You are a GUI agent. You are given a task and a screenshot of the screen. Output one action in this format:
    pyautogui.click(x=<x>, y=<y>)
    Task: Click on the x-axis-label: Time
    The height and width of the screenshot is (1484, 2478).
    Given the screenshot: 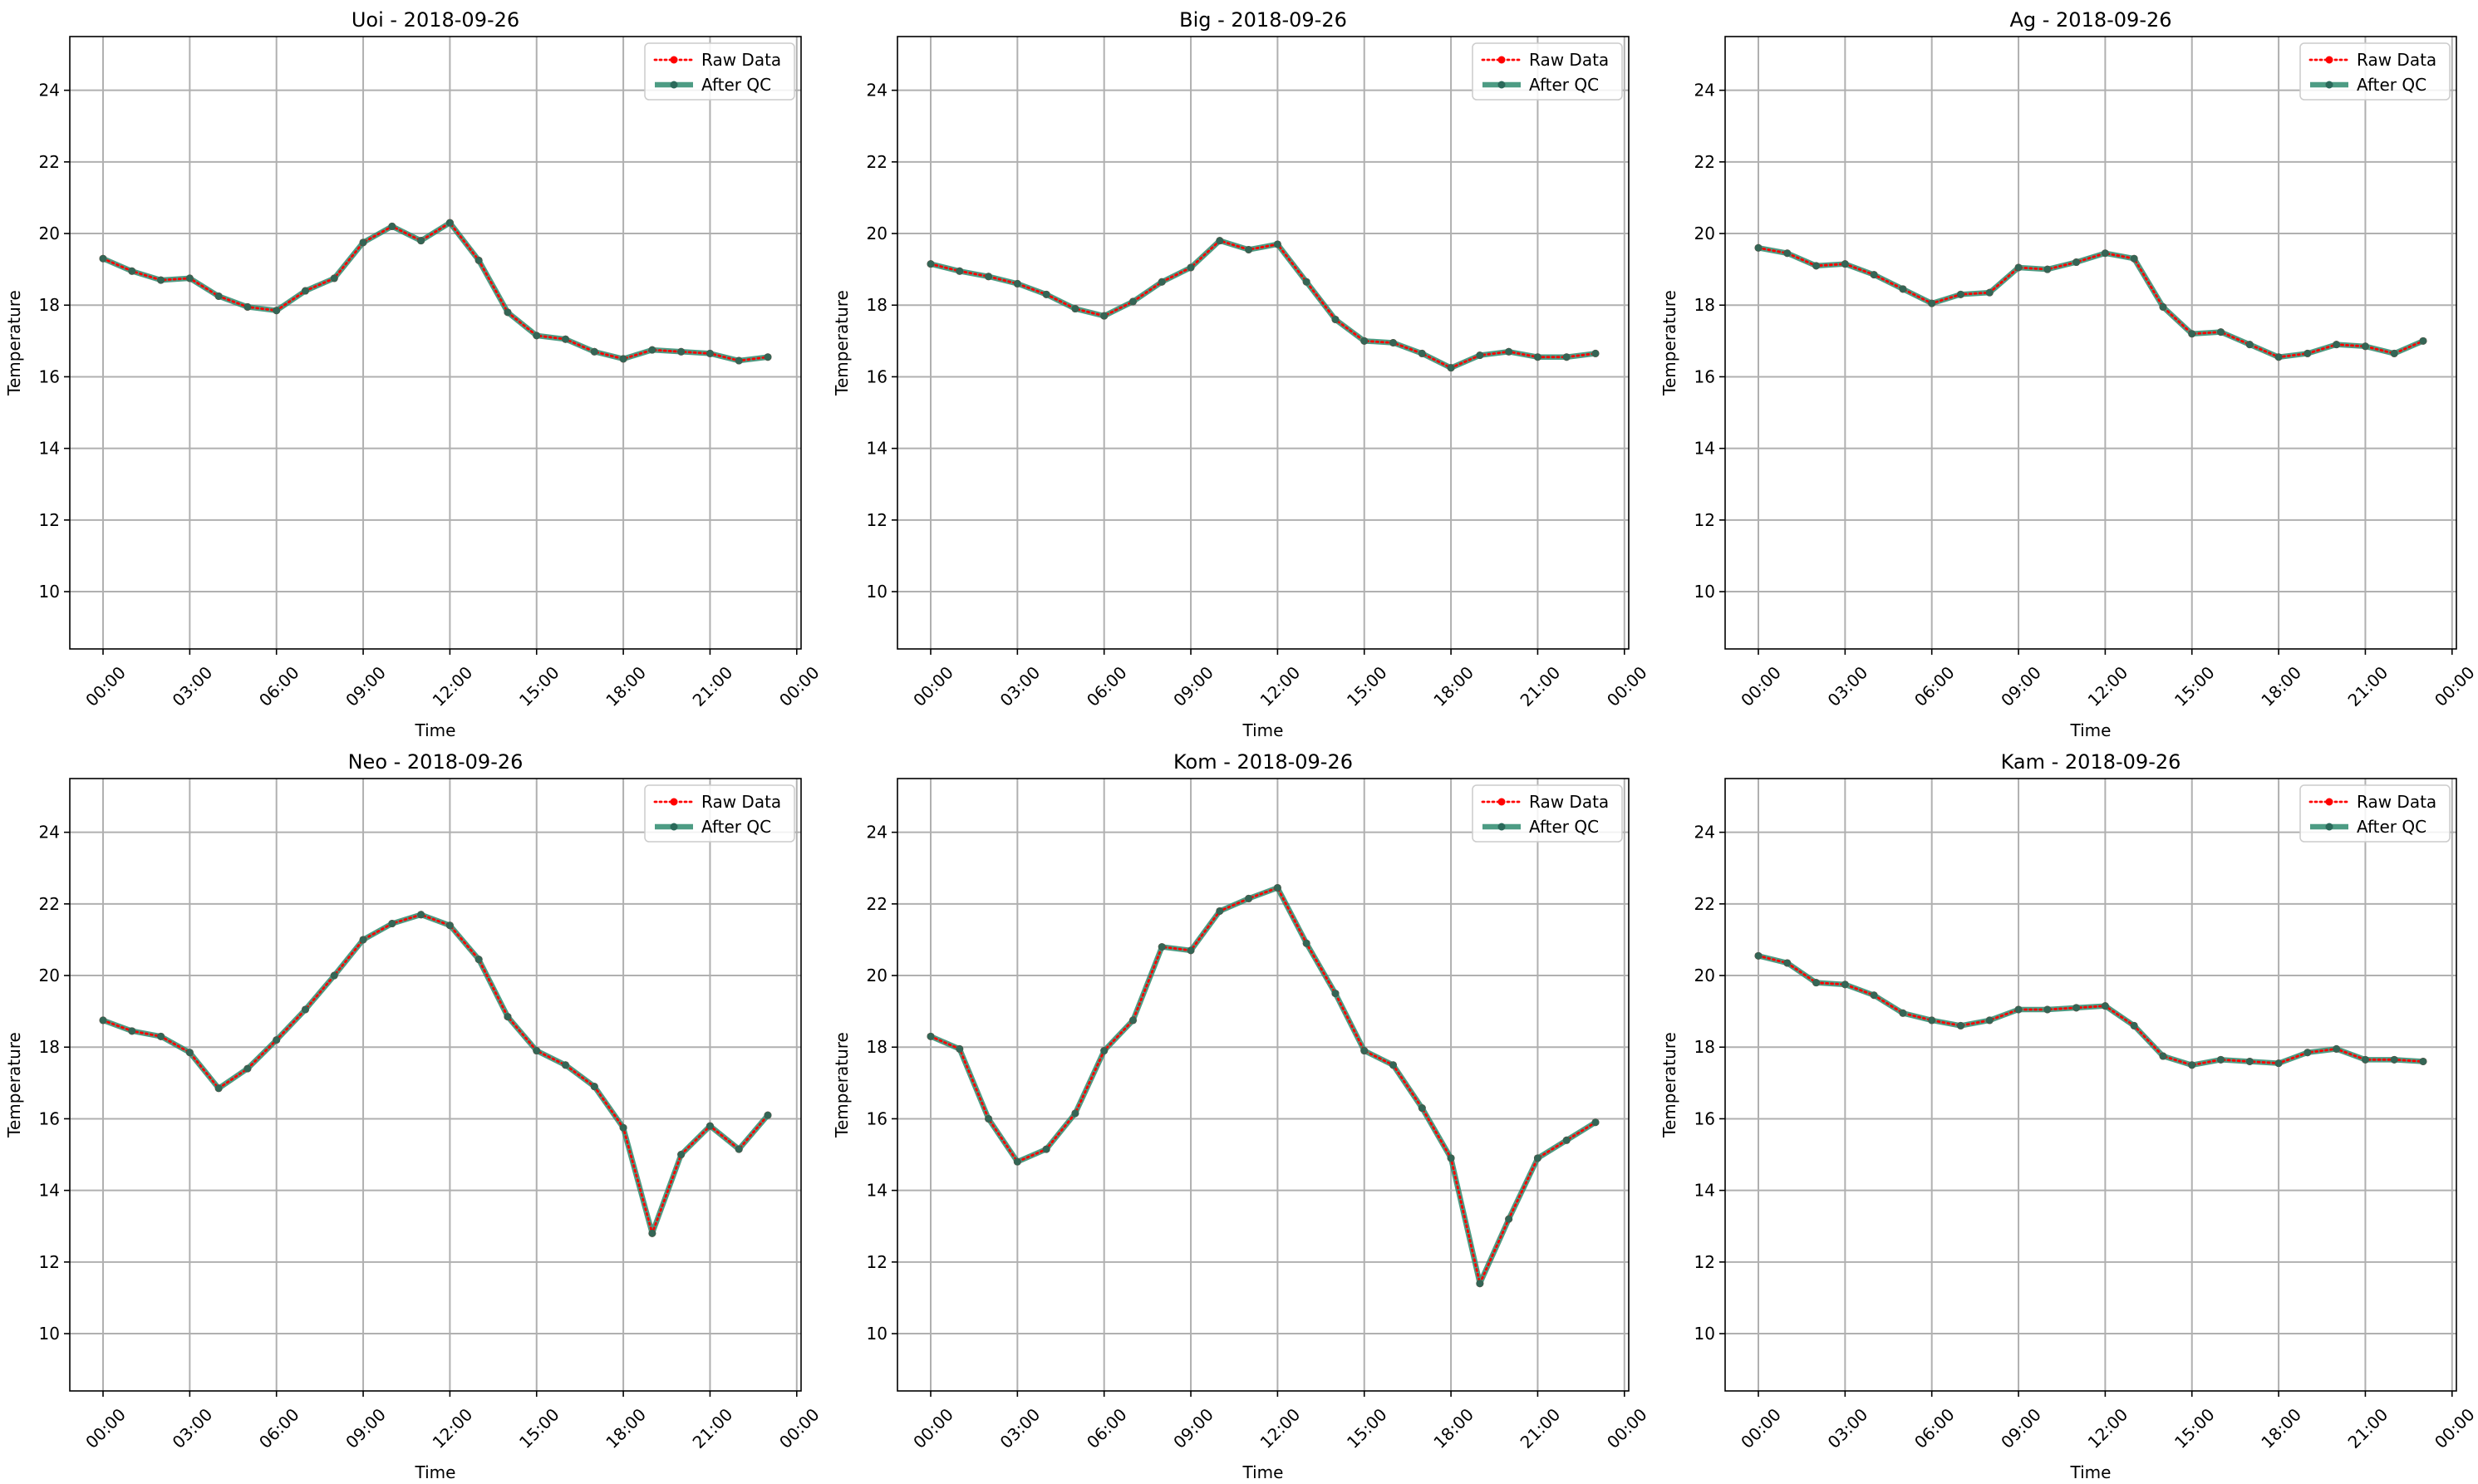 What is the action you would take?
    pyautogui.click(x=1263, y=1471)
    